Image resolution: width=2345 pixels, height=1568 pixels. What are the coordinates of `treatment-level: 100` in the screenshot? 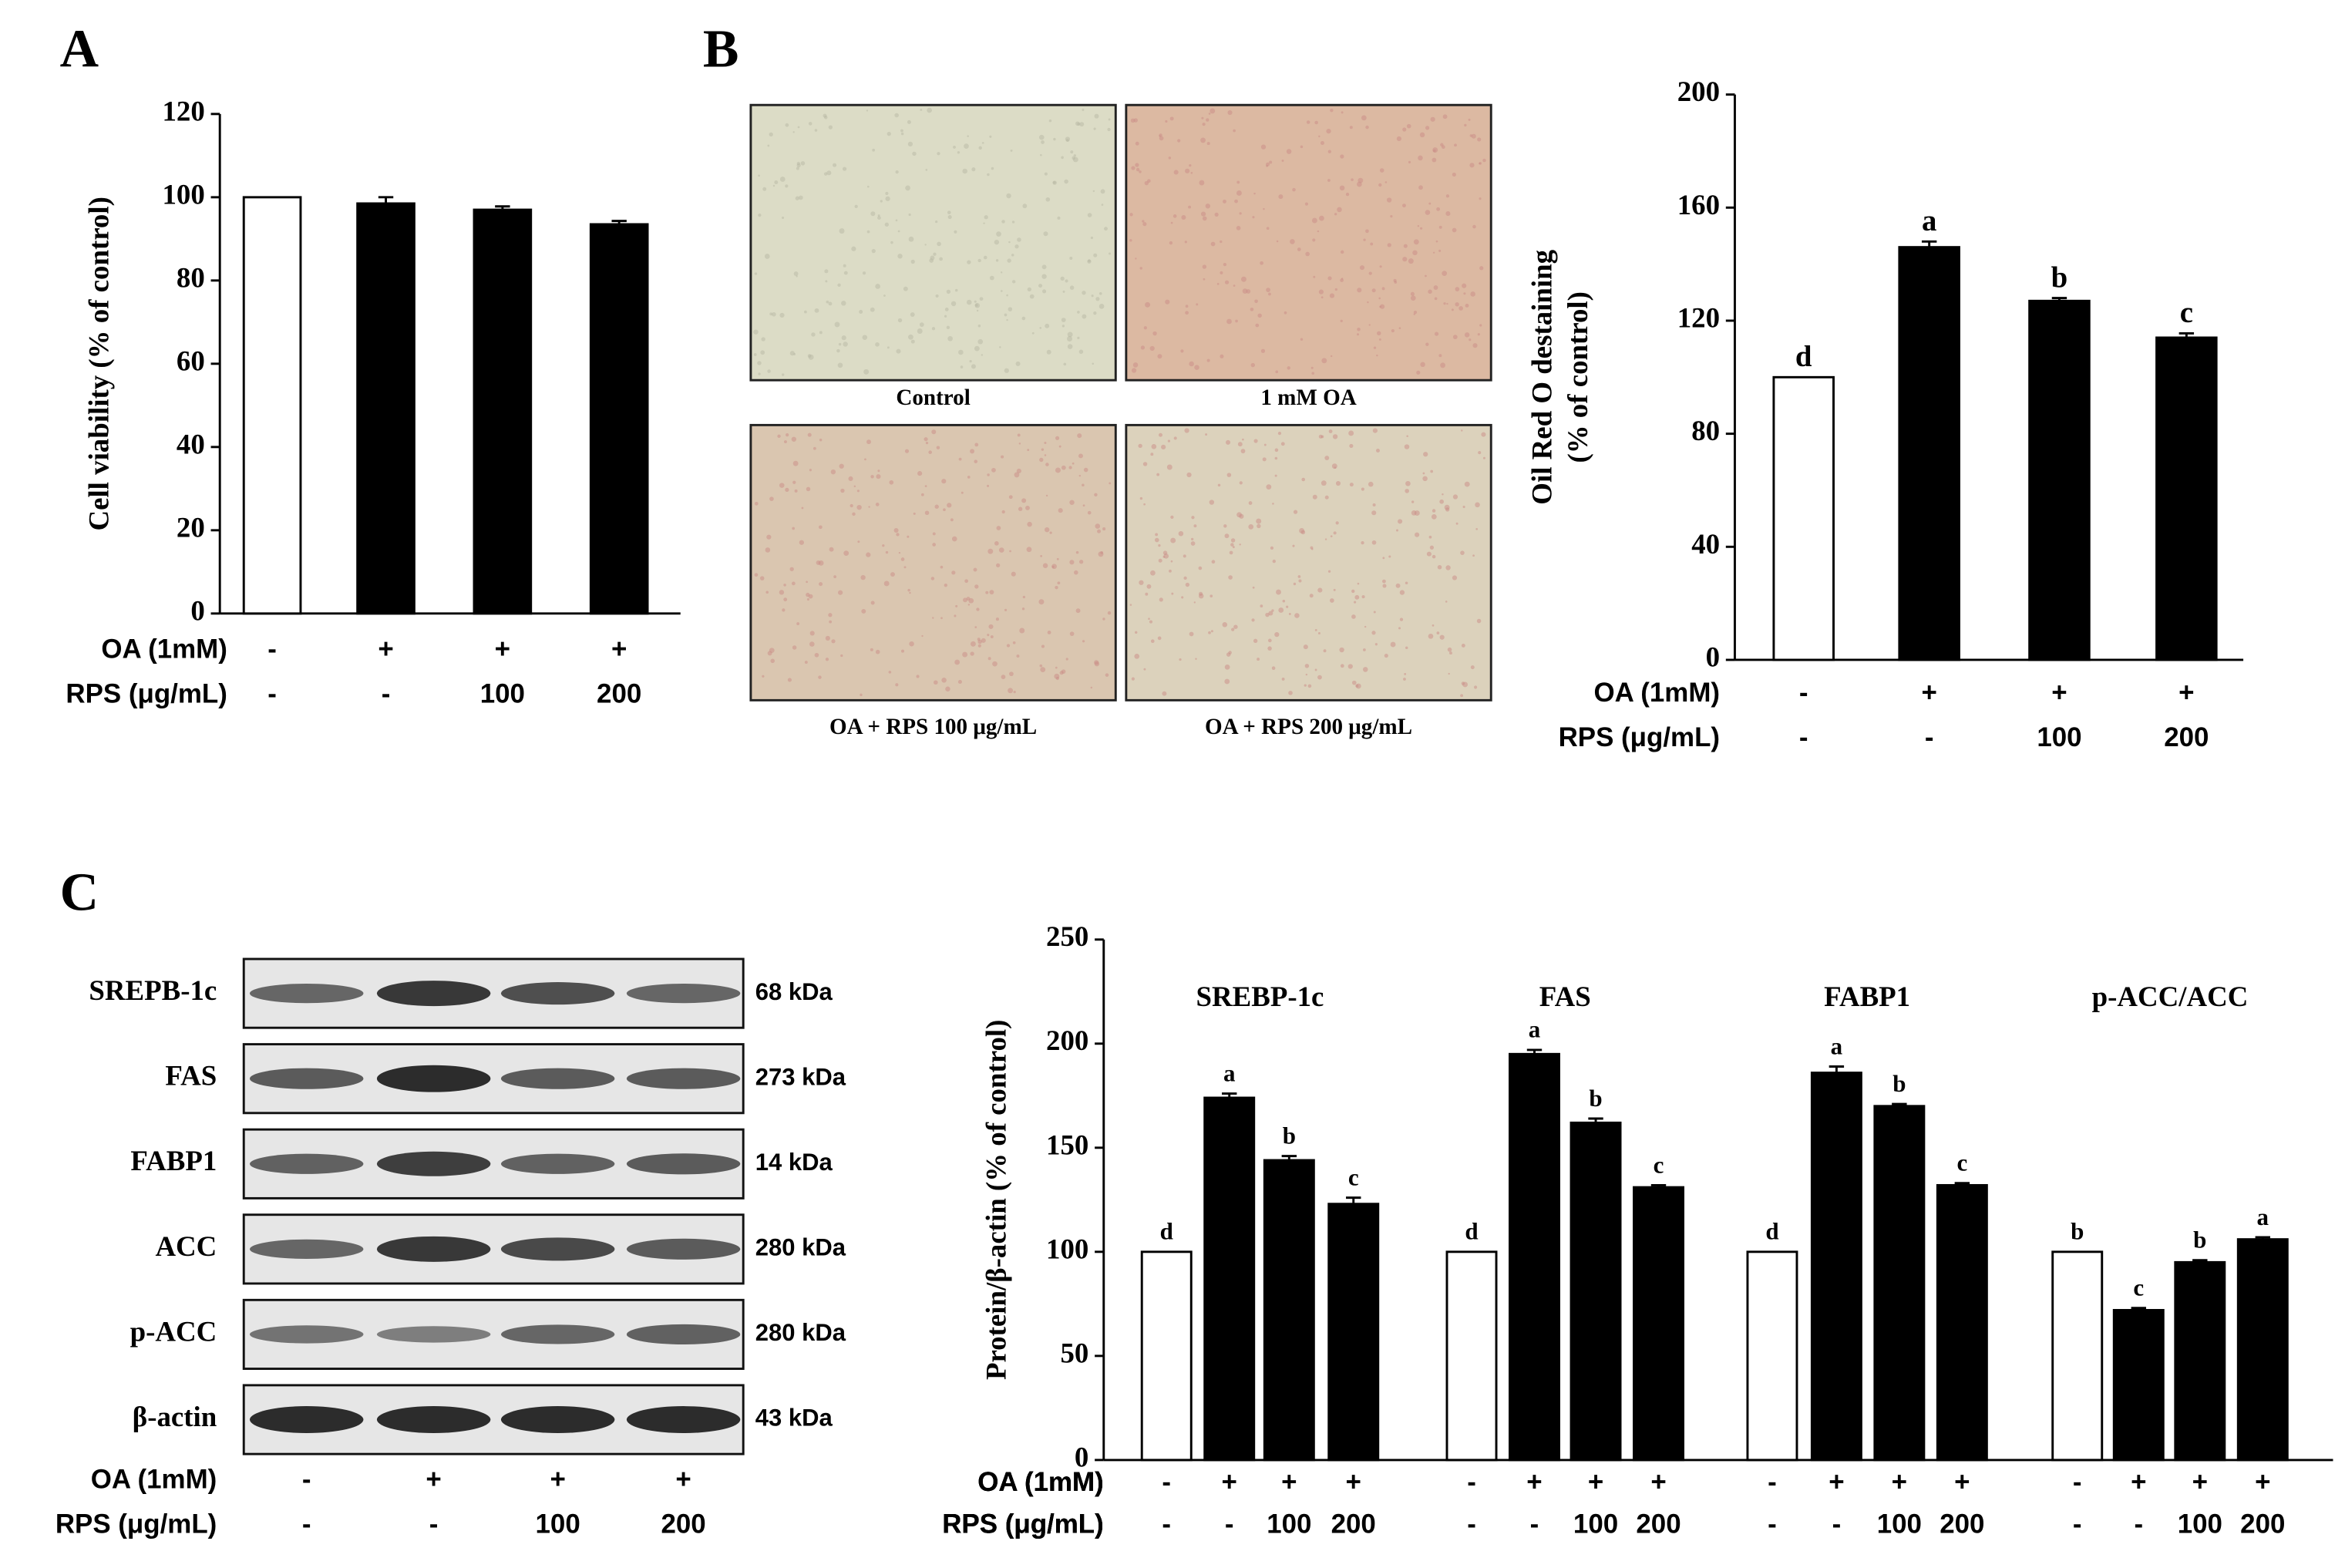 It's located at (1899, 1524).